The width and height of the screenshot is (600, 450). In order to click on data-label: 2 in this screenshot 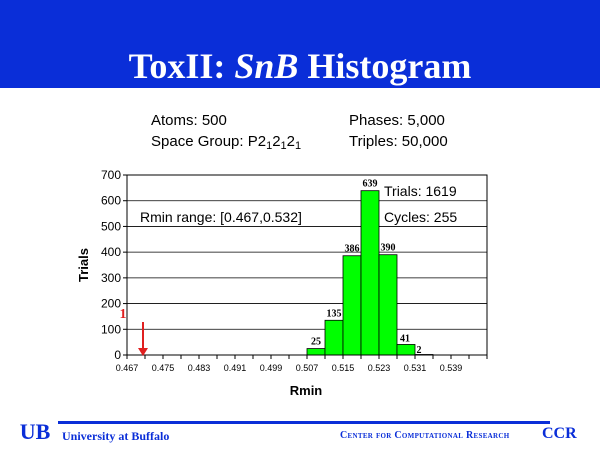, I will do `click(419, 350)`.